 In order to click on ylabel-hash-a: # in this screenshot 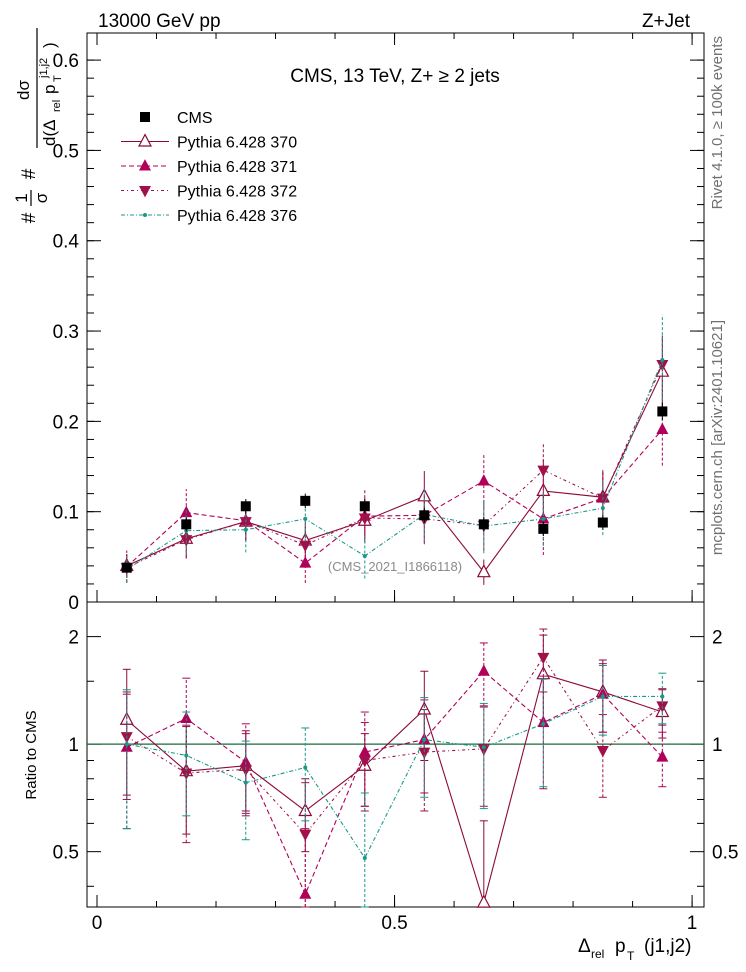, I will do `click(29, 173)`.